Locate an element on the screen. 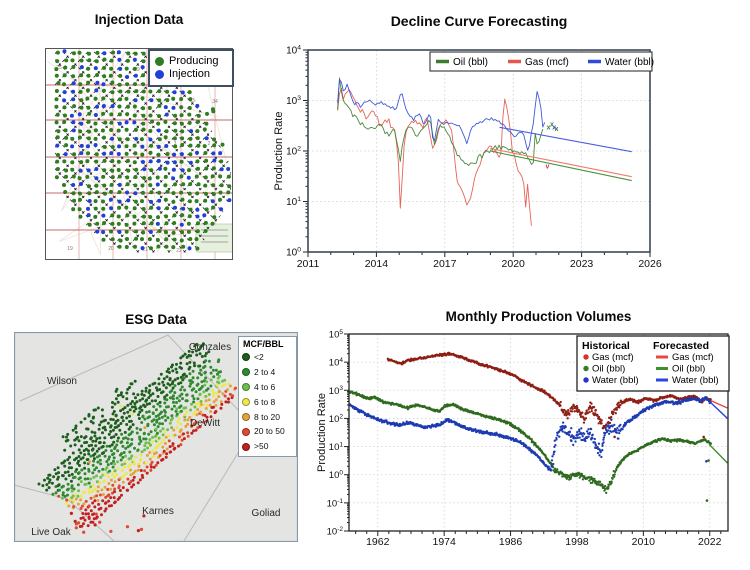  producing-dot-icon is located at coordinates (159, 61).